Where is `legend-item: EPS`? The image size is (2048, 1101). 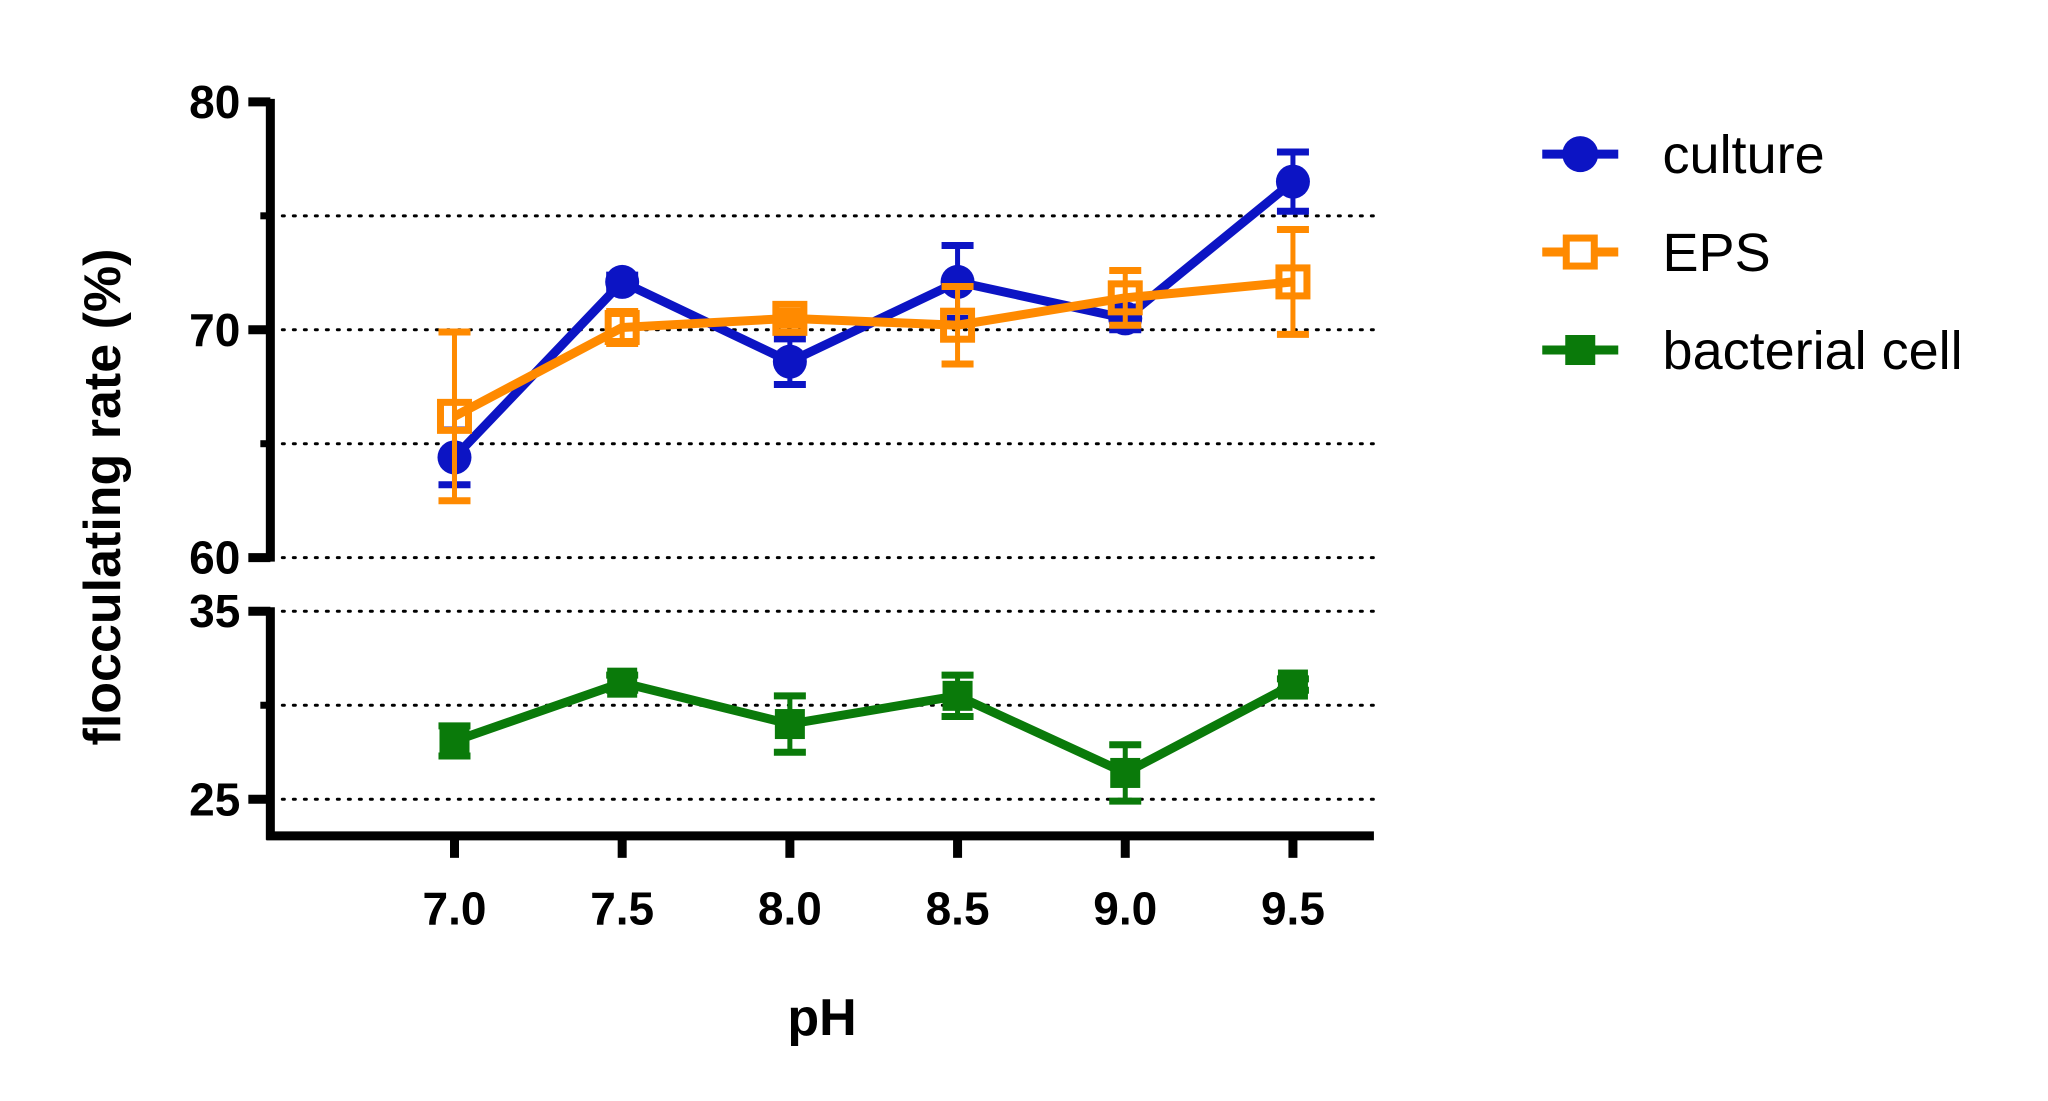
legend-item: EPS is located at coordinates (1656, 253).